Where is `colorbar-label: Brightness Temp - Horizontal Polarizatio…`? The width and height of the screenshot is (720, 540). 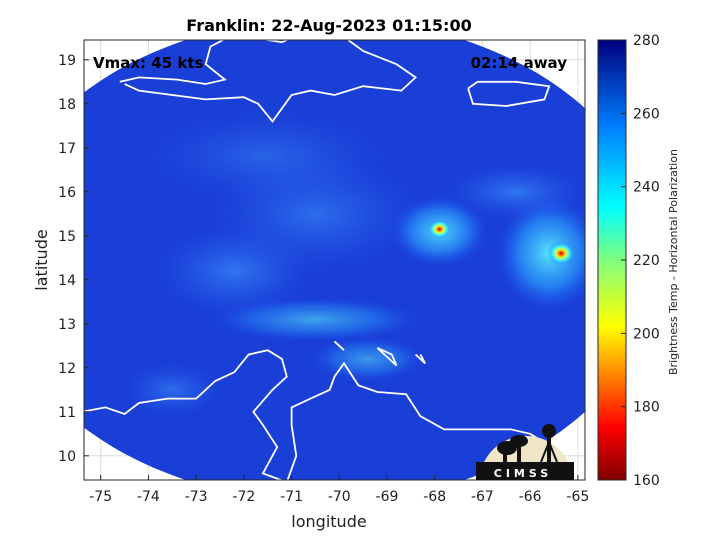 colorbar-label: Brightness Temp - Horizontal Polarizatio… is located at coordinates (673, 262).